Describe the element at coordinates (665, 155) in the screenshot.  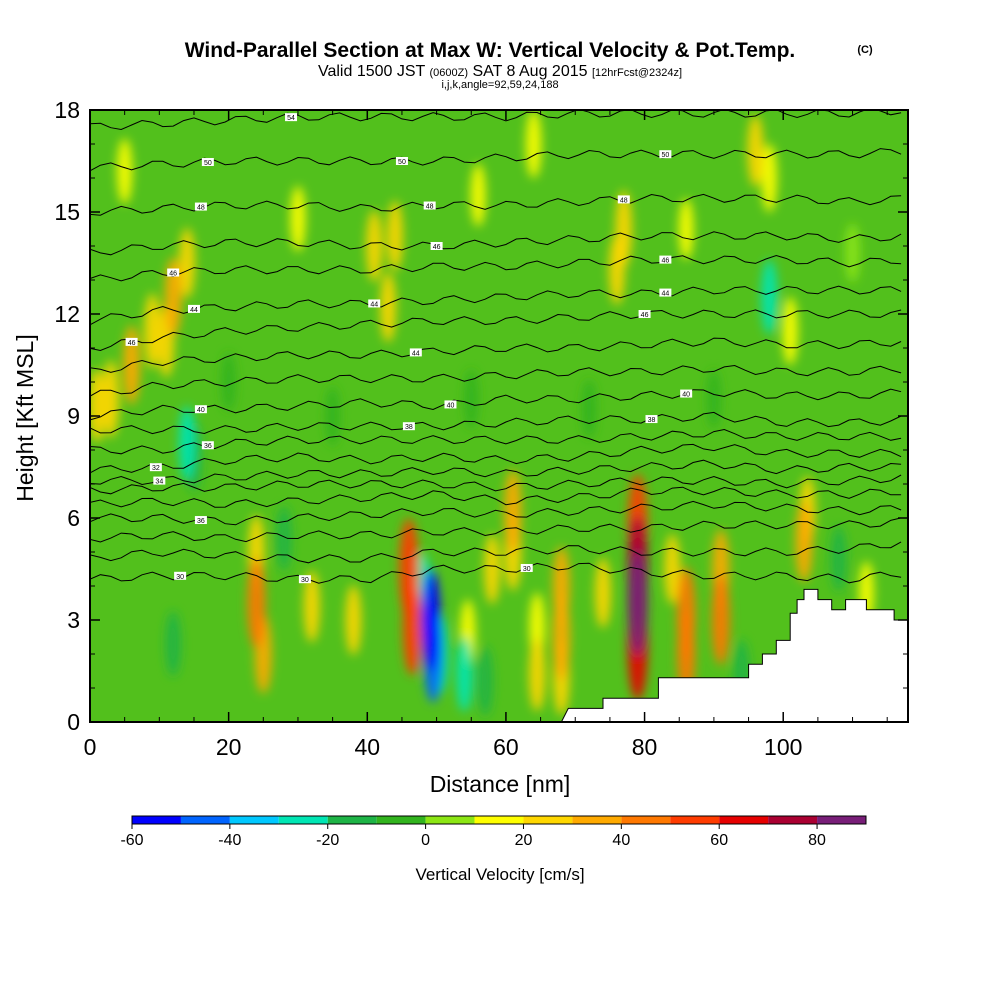
I see `contour-label-18-2: 50` at that location.